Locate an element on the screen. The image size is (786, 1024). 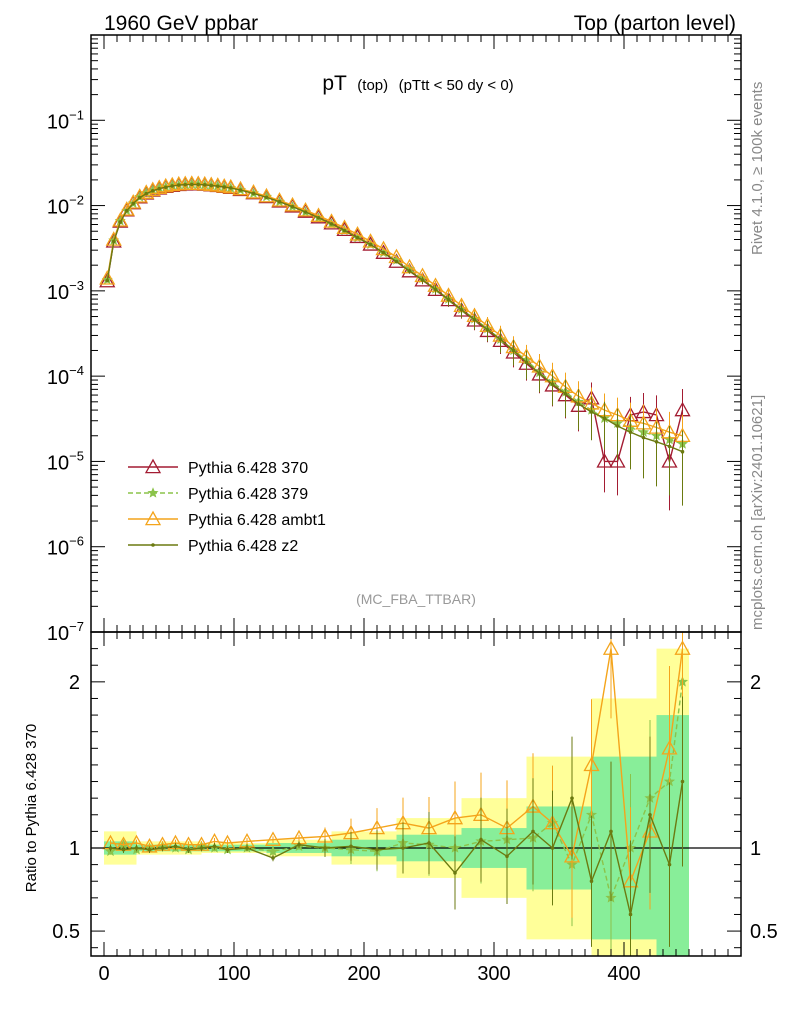
legend-label-3: Pythia 6.428 z2 is located at coordinates (243, 546).